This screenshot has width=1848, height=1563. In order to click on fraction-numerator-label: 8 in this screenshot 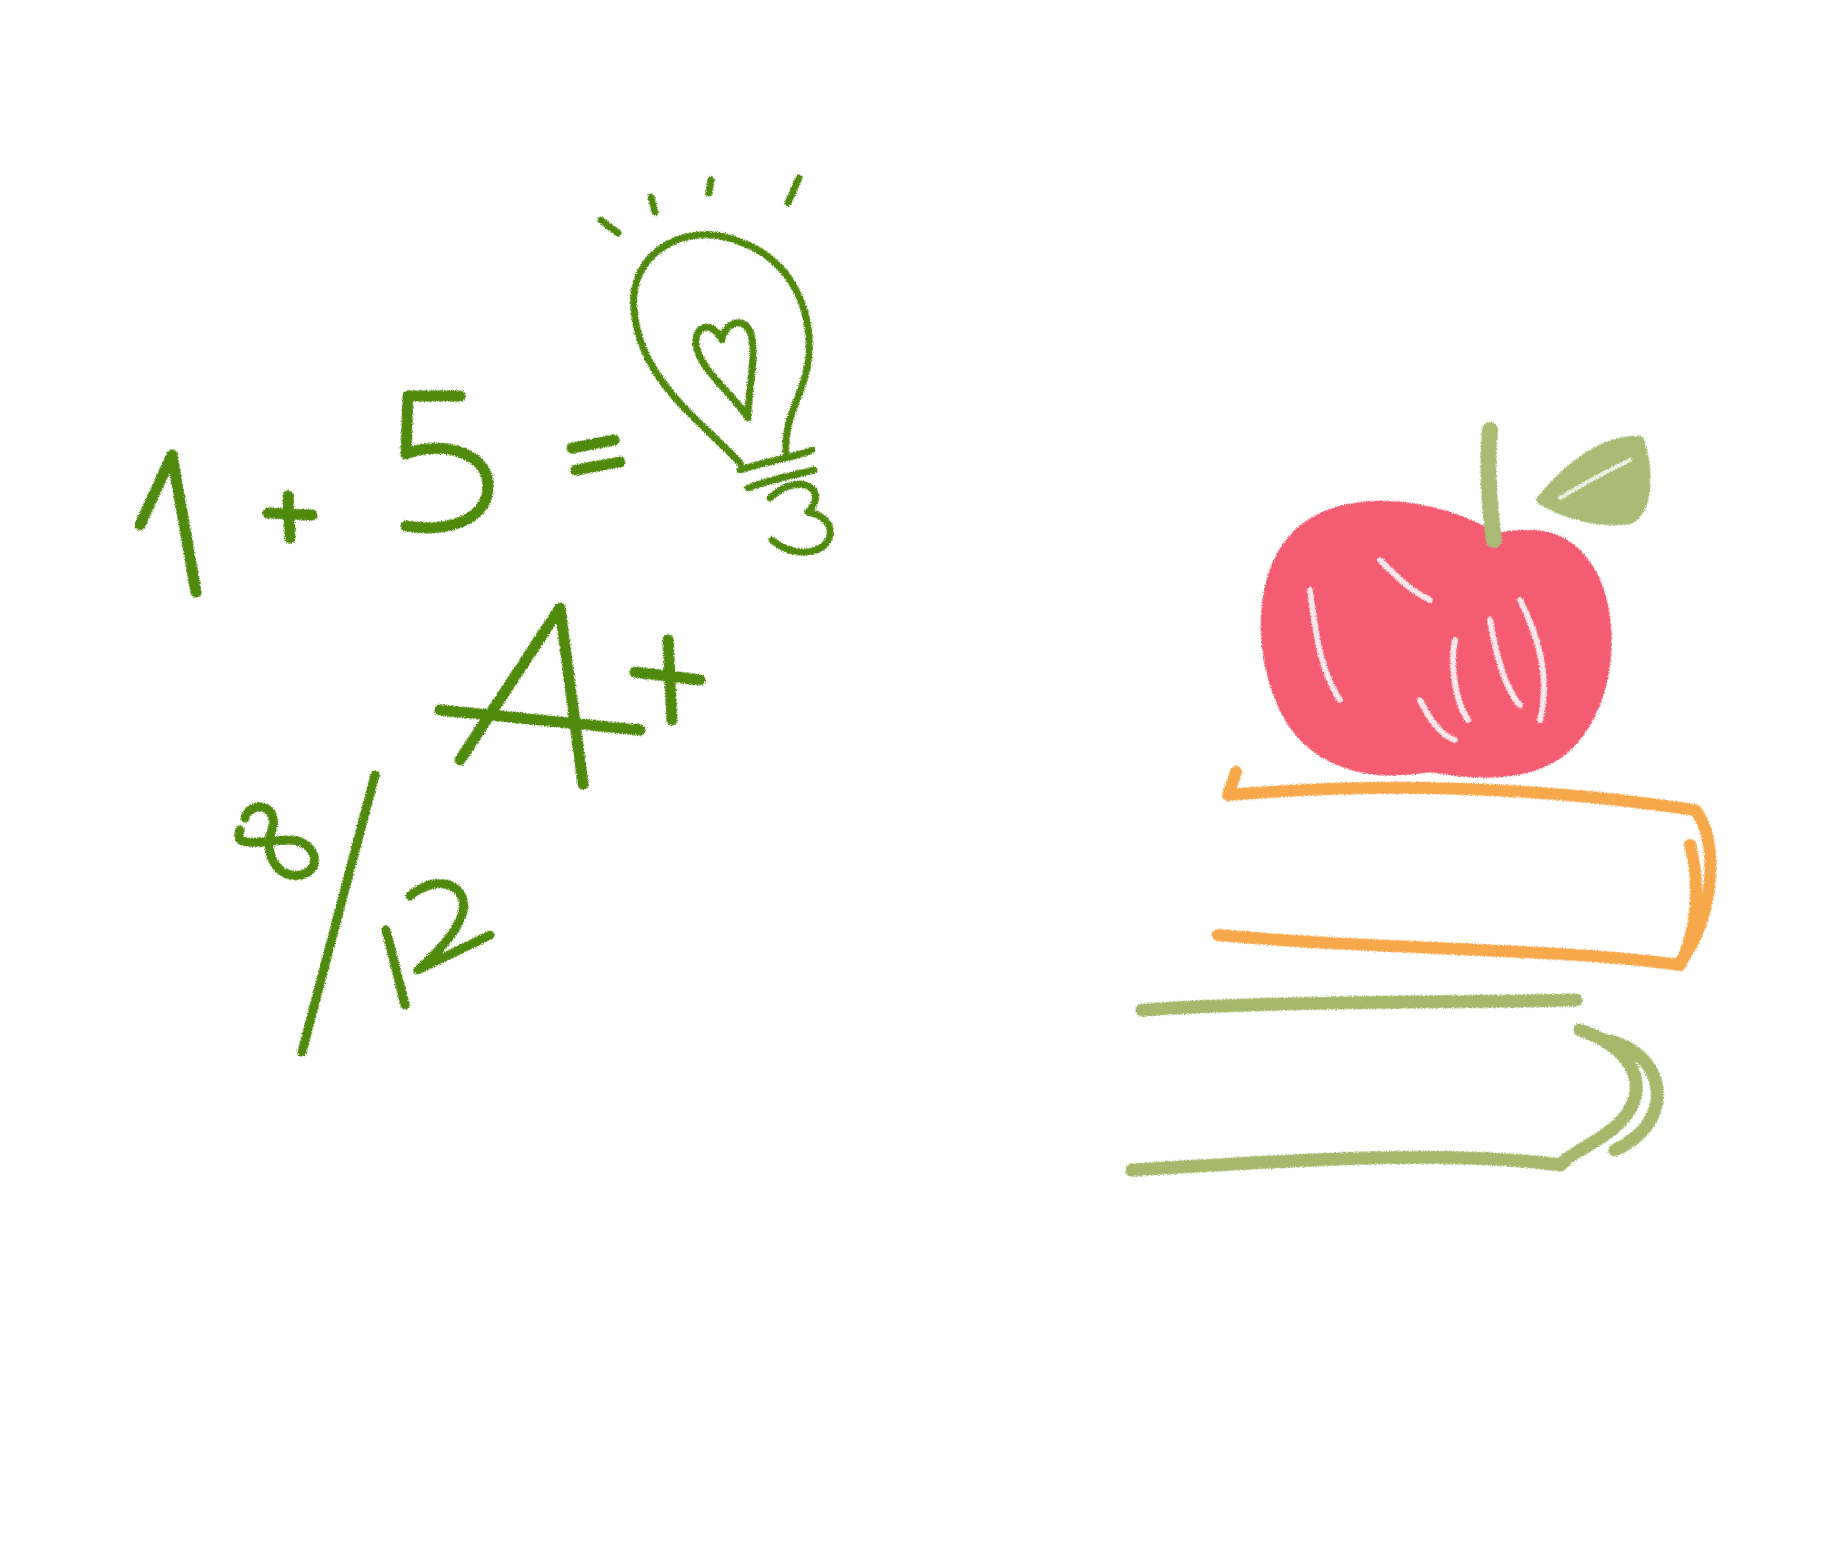, I will do `click(232, 877)`.